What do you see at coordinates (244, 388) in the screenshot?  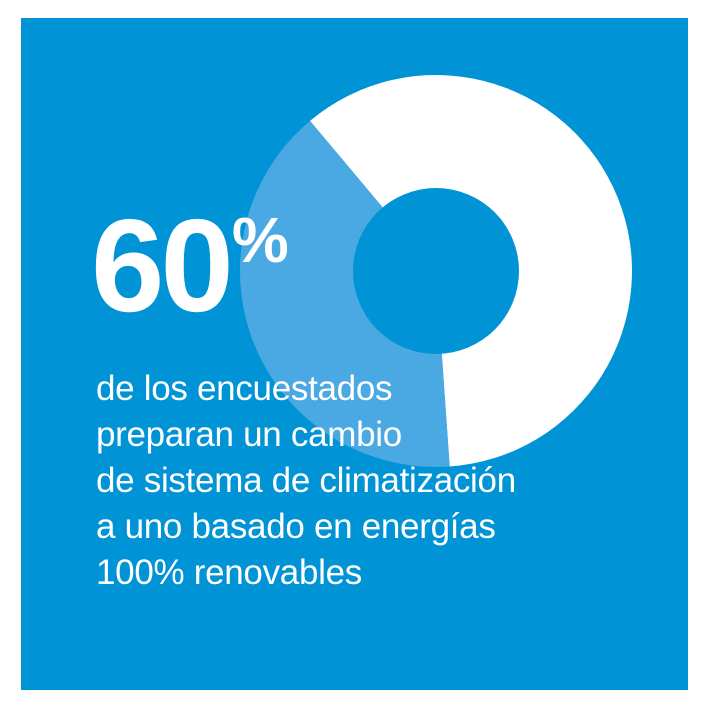 I see `caption-line-1: de los encuestados` at bounding box center [244, 388].